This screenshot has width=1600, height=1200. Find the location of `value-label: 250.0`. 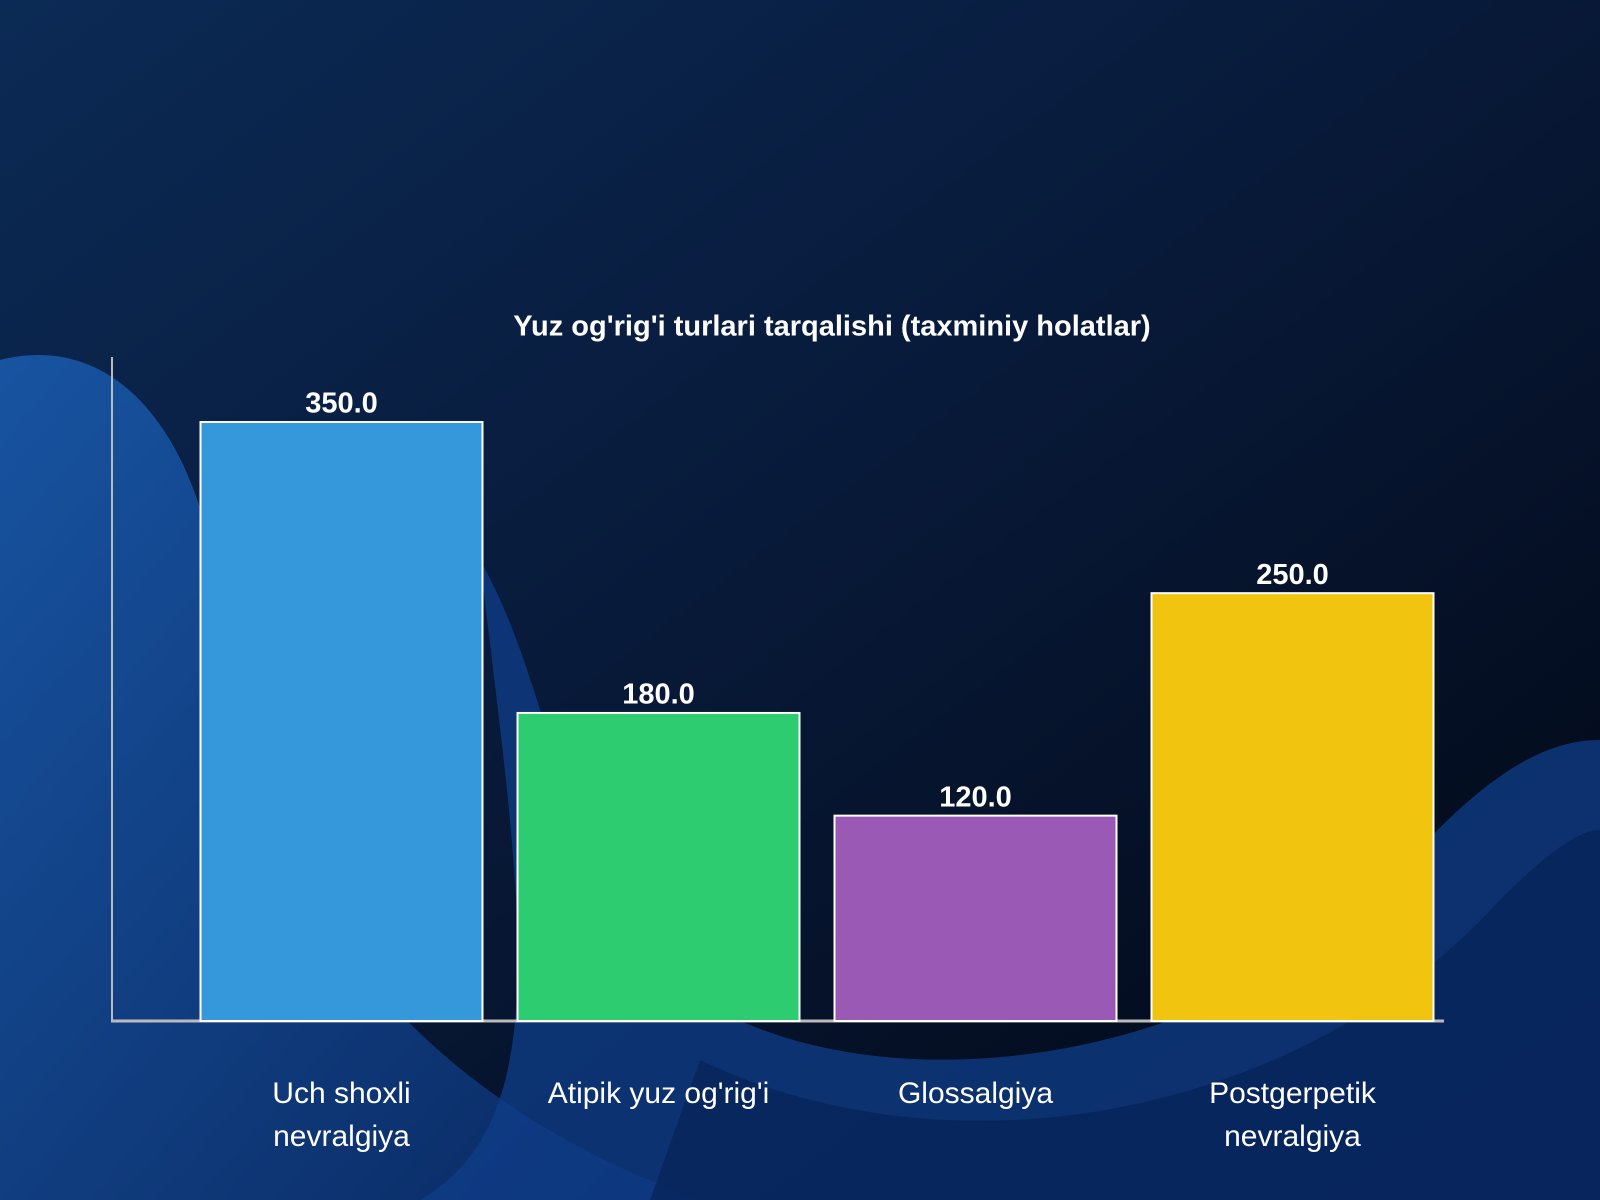

value-label: 250.0 is located at coordinates (1292, 575).